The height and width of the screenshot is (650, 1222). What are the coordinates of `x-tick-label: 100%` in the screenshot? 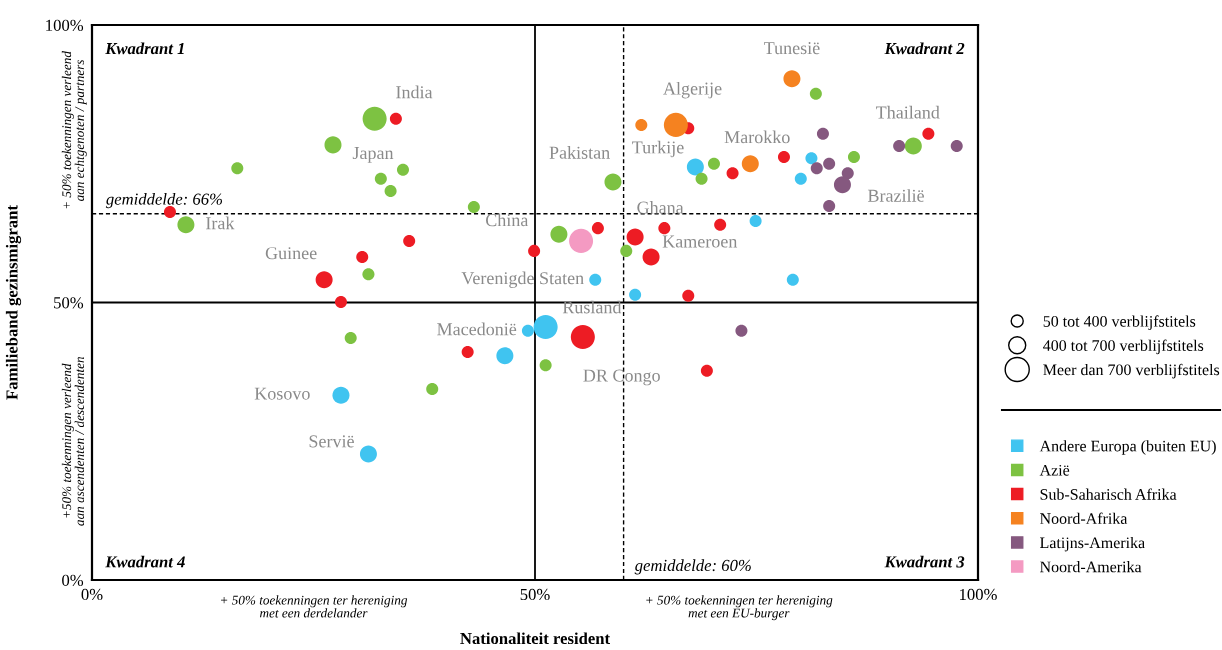 It's located at (978, 594).